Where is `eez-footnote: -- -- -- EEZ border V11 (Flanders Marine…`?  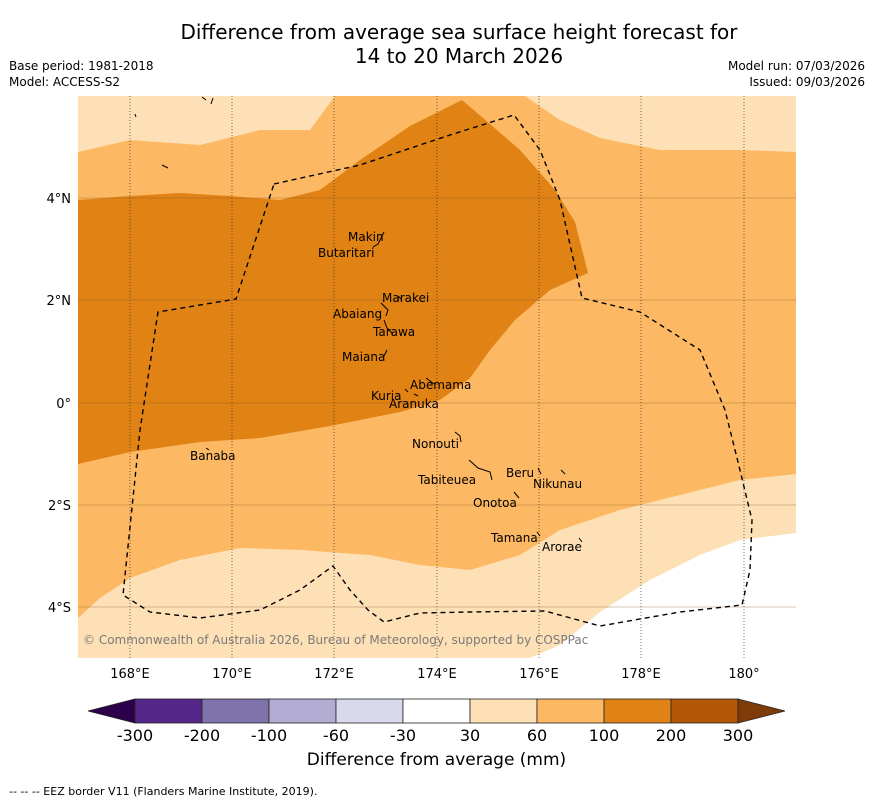
eez-footnote: -- -- -- EEZ border V11 (Flanders Marine… is located at coordinates (163, 791).